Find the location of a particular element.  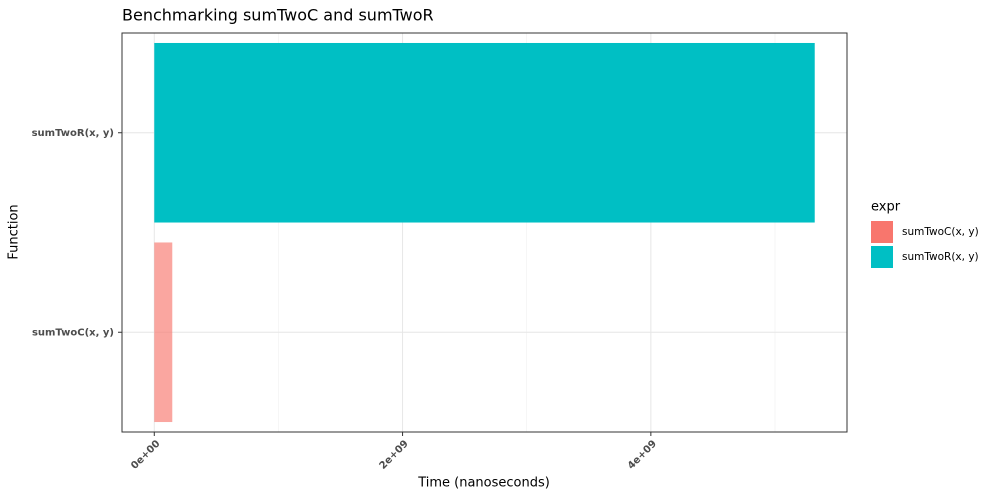

y-tick-label: sumTwoR(x, y) is located at coordinates (73, 133).